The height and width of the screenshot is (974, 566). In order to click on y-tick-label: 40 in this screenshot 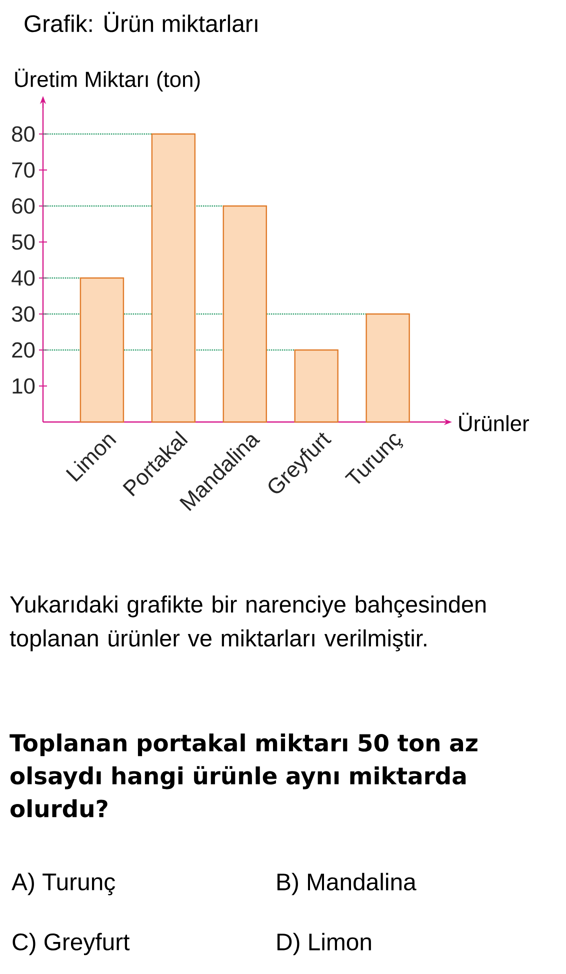, I will do `click(23, 278)`.